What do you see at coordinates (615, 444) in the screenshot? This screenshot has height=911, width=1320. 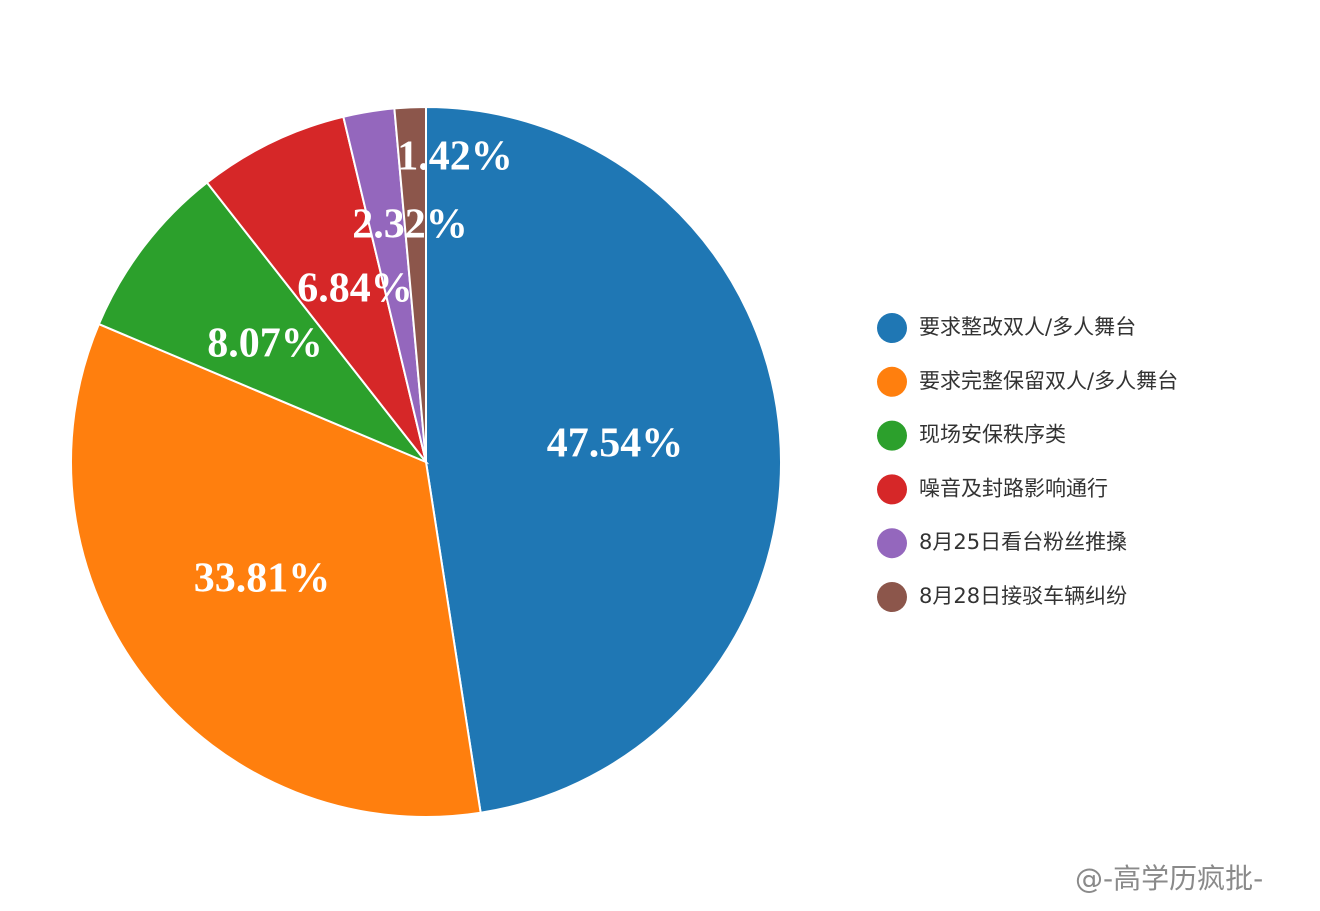 I see `data-label: 47.54%` at bounding box center [615, 444].